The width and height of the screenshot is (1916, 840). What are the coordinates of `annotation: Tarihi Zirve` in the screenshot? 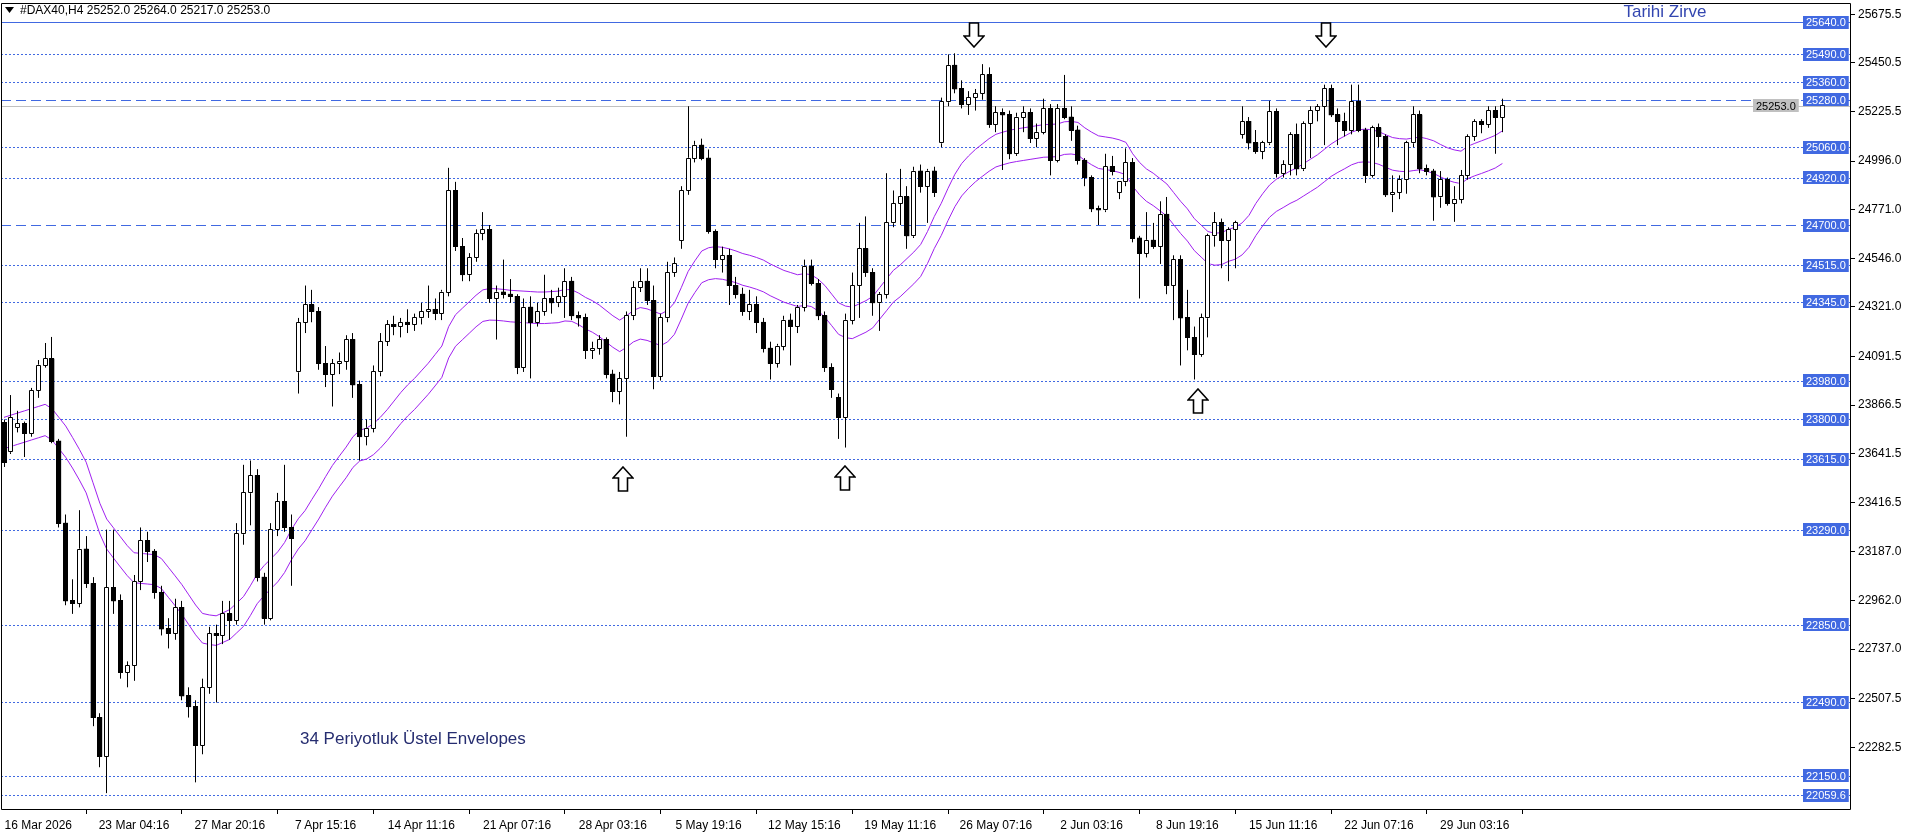 It's located at (1665, 12).